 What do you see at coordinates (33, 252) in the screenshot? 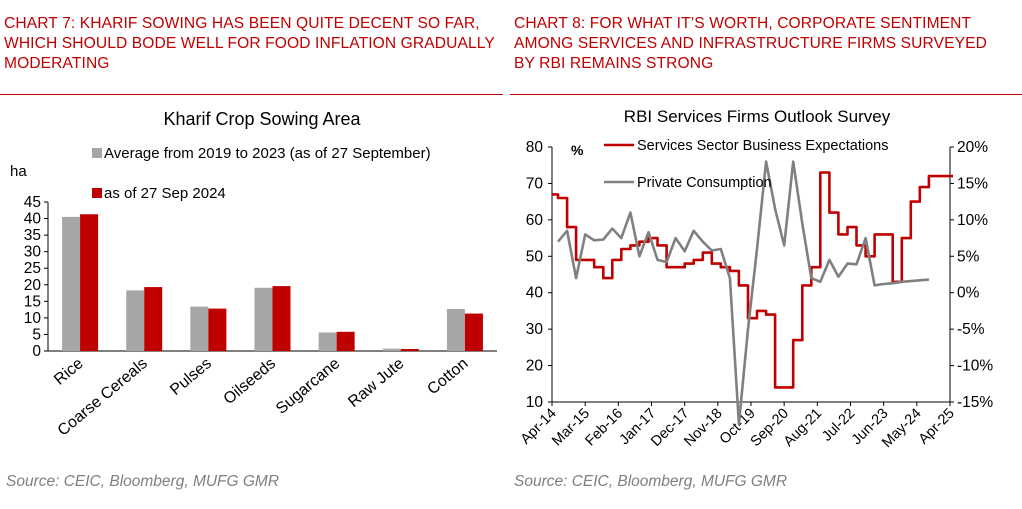
I see `bar-y-tick-label: 30` at bounding box center [33, 252].